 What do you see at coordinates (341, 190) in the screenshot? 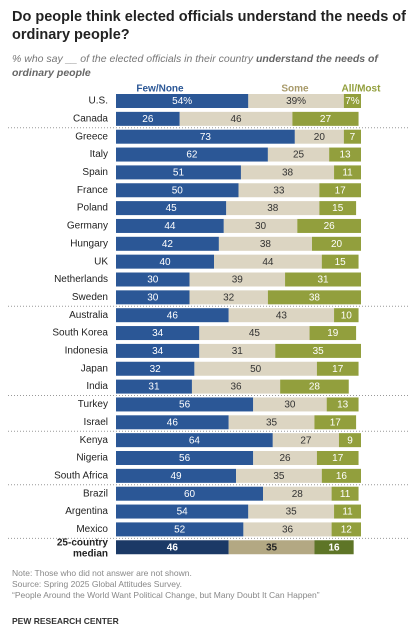
I see `value-label: 17` at bounding box center [341, 190].